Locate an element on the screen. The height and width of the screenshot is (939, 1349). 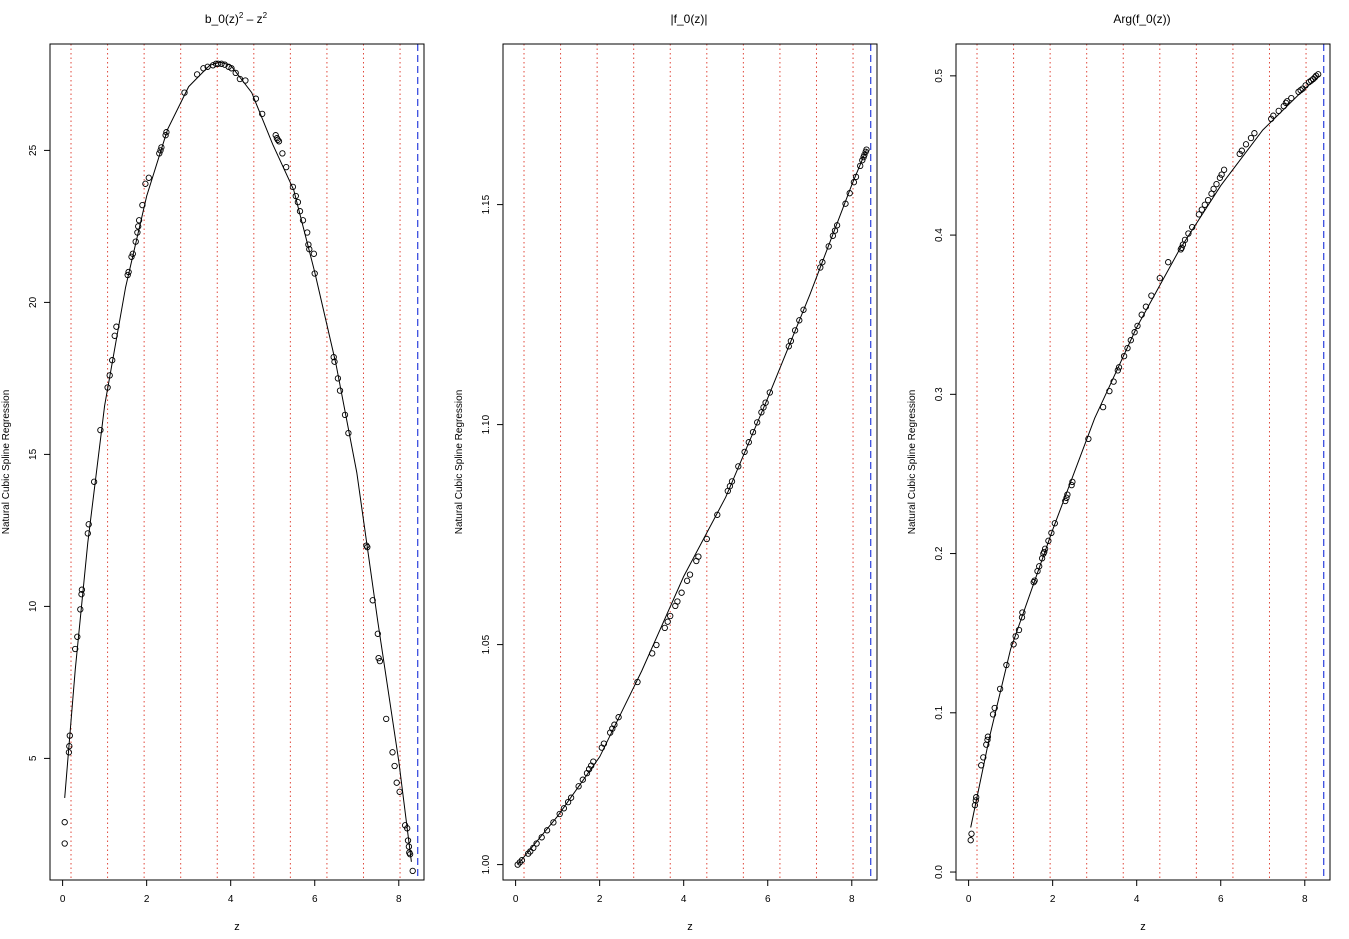
y-tick-label: 0.3 is located at coordinates (939, 394).